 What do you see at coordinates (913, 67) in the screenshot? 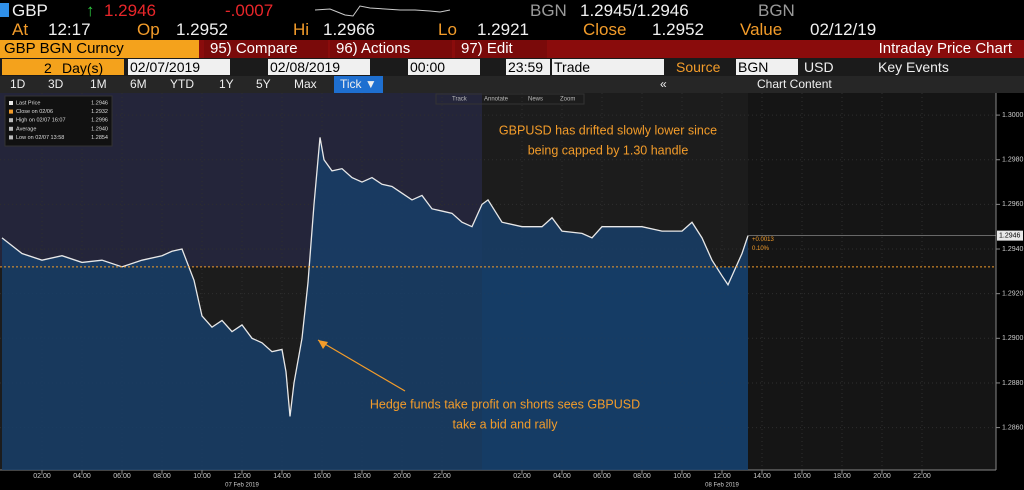
I see `key-events: Key Events` at bounding box center [913, 67].